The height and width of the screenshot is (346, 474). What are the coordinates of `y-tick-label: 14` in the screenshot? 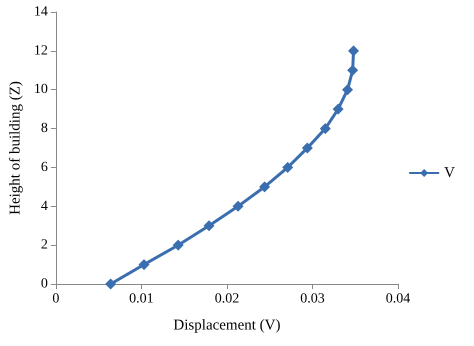 It's located at (41, 12).